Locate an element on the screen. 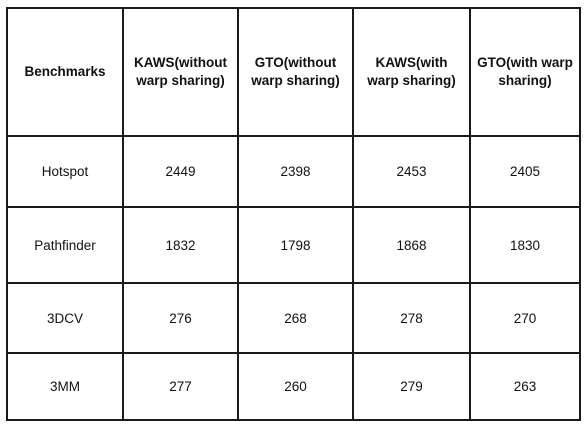 The width and height of the screenshot is (585, 426). cell-gto-with: 2405 is located at coordinates (525, 171).